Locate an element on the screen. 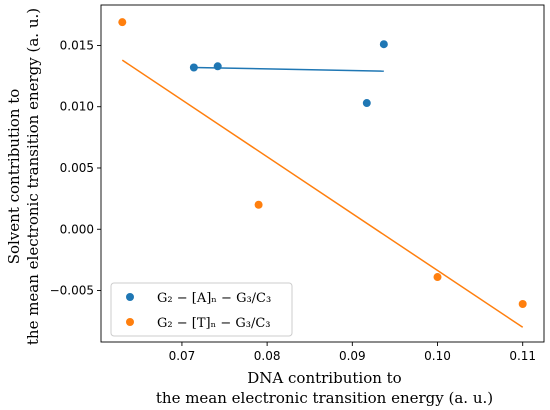 This screenshot has height=410, width=550. legend-label-series-2: G₂ − [T]ₙ − G₃/C₃ is located at coordinates (213, 323).